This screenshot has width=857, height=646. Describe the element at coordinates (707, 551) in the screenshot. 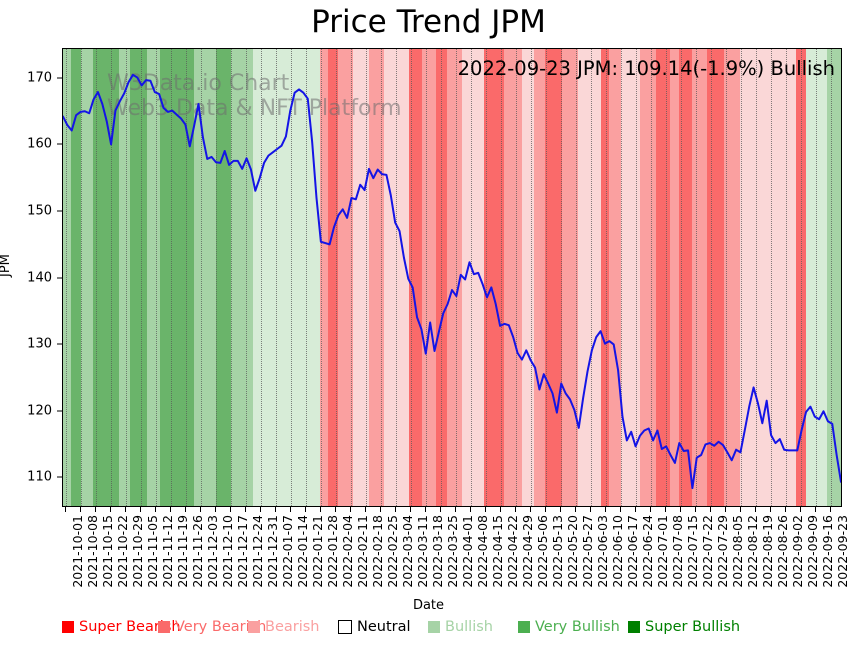

I see `x-tick-label: 2022-07-22` at that location.